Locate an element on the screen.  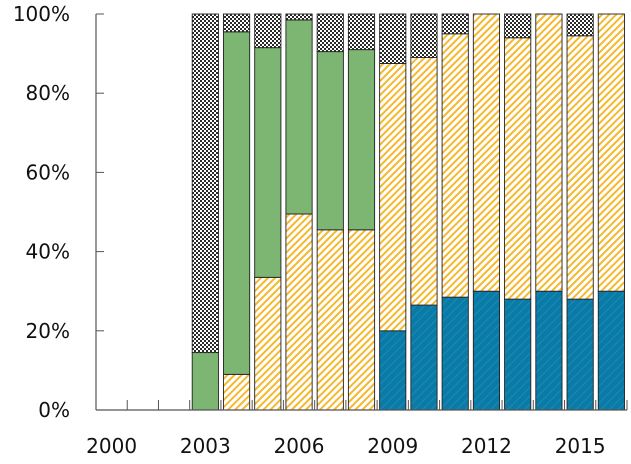
x-tick-label: 2003 is located at coordinates (205, 446).